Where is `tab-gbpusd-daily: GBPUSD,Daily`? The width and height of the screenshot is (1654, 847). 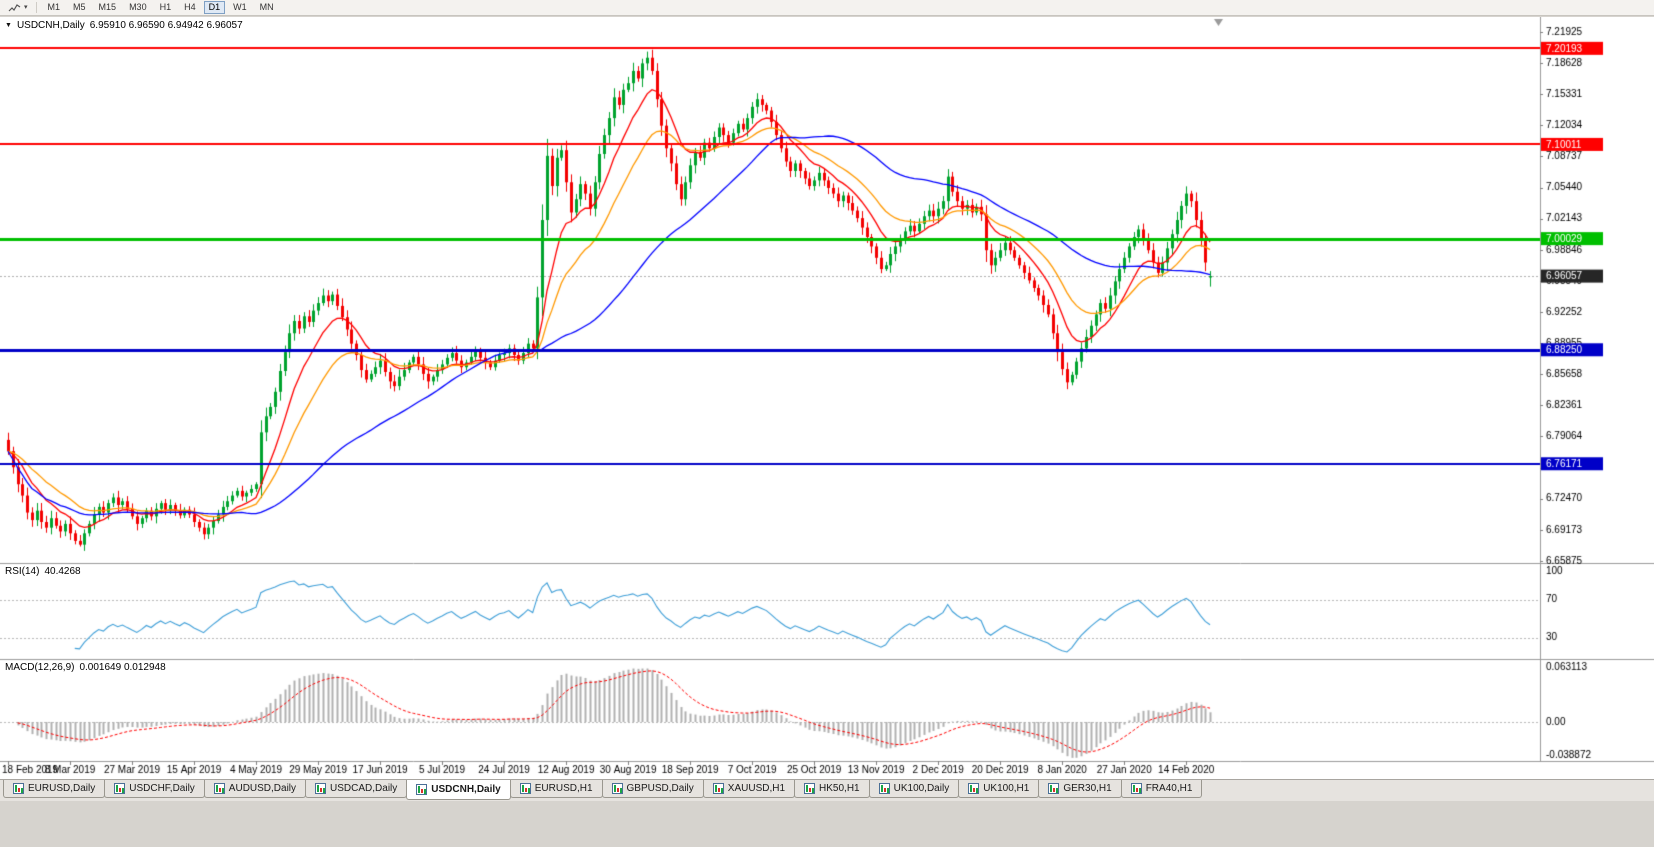
tab-gbpusd-daily: GBPUSD,Daily is located at coordinates (652, 789).